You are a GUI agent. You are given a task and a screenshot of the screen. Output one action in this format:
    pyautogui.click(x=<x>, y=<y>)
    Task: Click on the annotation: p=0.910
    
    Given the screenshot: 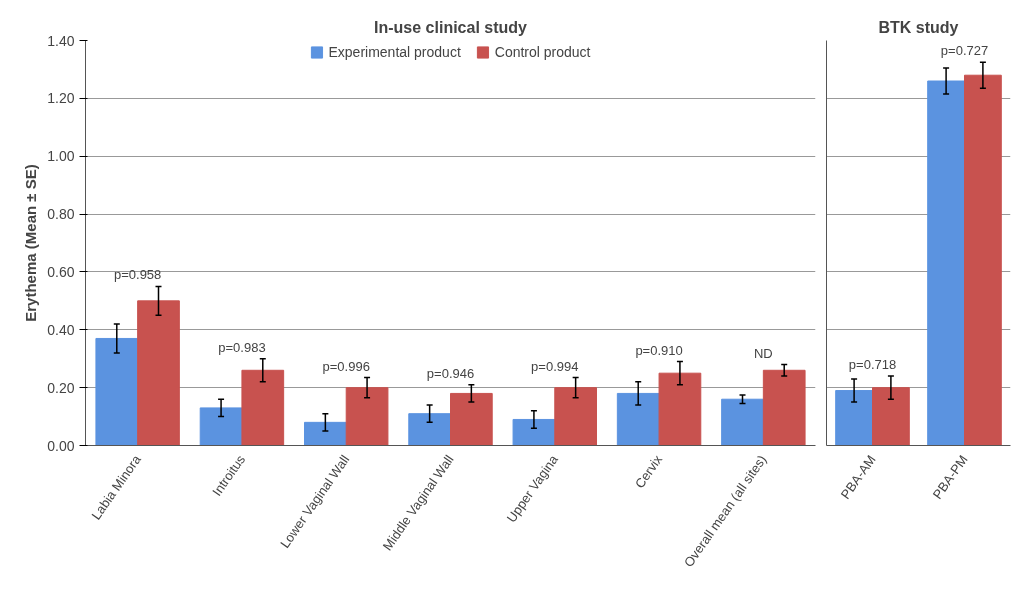 What is the action you would take?
    pyautogui.click(x=659, y=350)
    